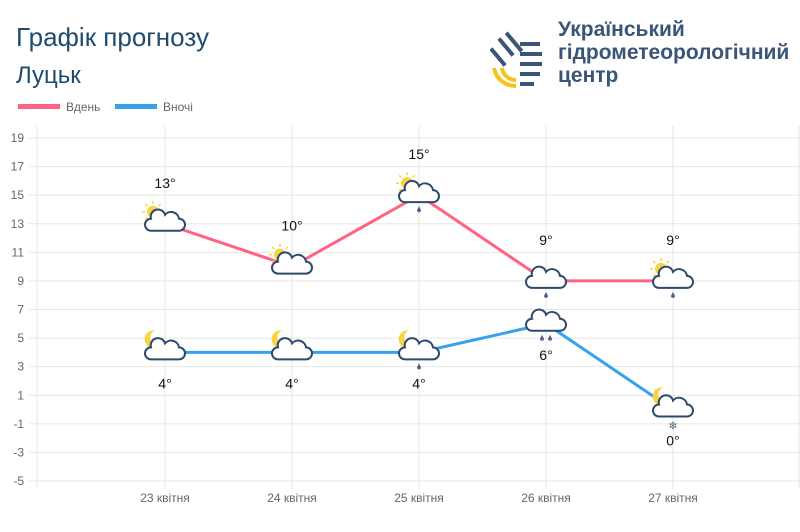 The width and height of the screenshot is (800, 532). What do you see at coordinates (18, 481) in the screenshot?
I see `y-tick-label: -5` at bounding box center [18, 481].